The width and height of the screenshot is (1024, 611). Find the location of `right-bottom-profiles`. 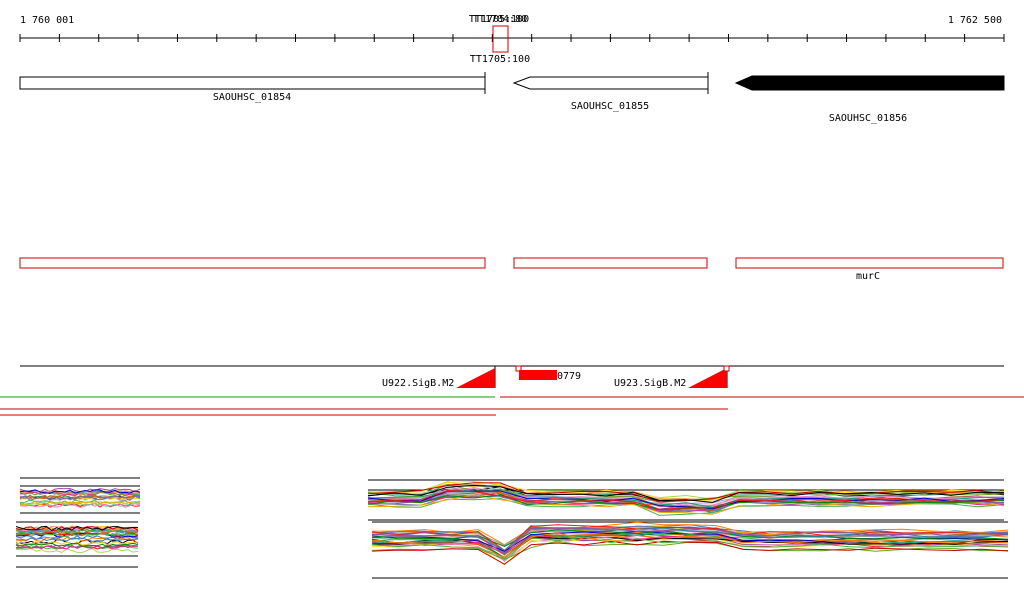

right-bottom-profiles is located at coordinates (690, 543).